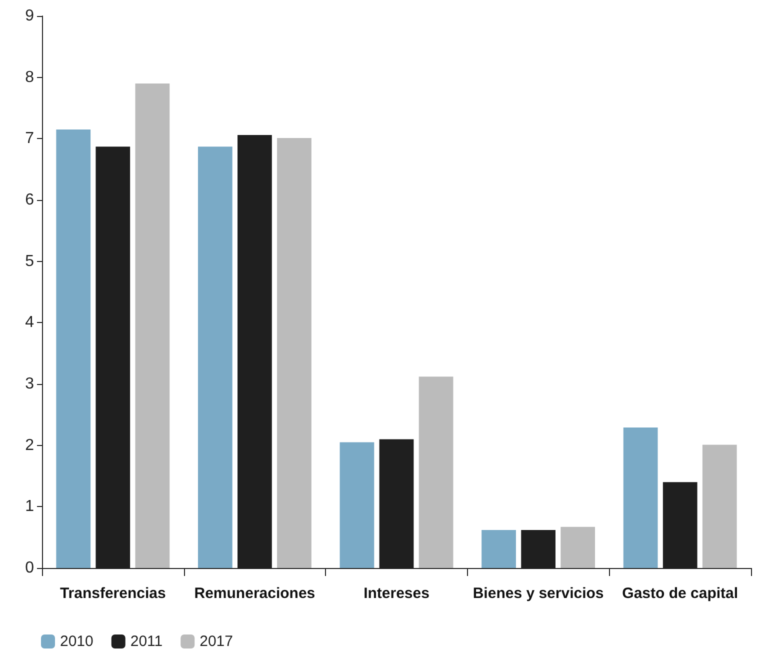  Describe the element at coordinates (397, 593) in the screenshot. I see `x-tick-label: Intereses` at that location.